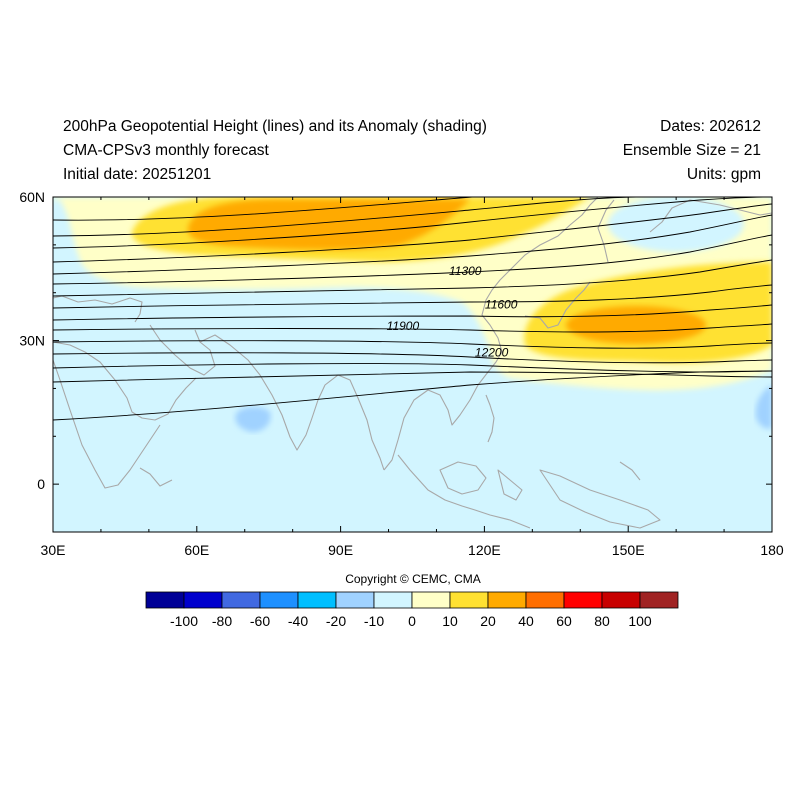 Image resolution: width=800 pixels, height=800 pixels. I want to click on lat-tick-label: 60N, so click(32, 197).